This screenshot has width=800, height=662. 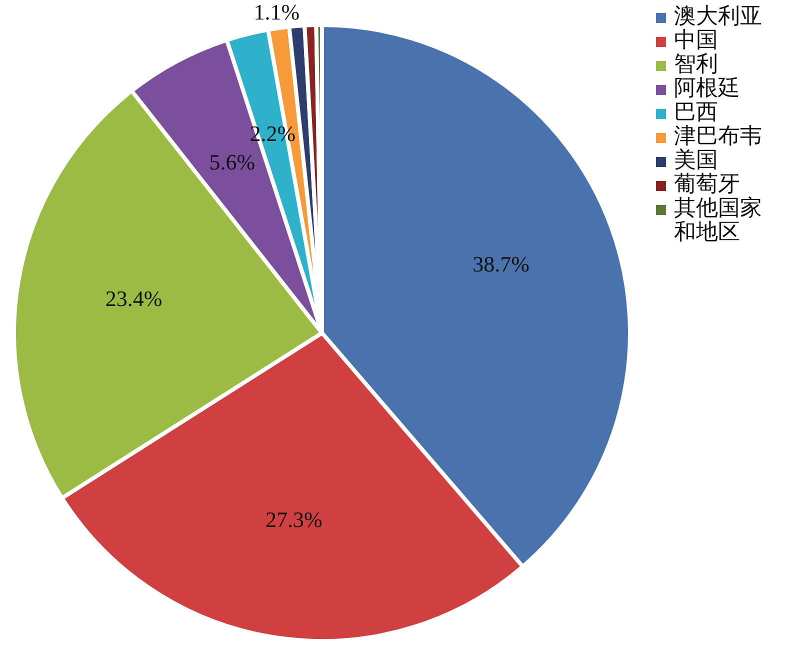 What do you see at coordinates (293, 519) in the screenshot?
I see `data-label: 27.3%` at bounding box center [293, 519].